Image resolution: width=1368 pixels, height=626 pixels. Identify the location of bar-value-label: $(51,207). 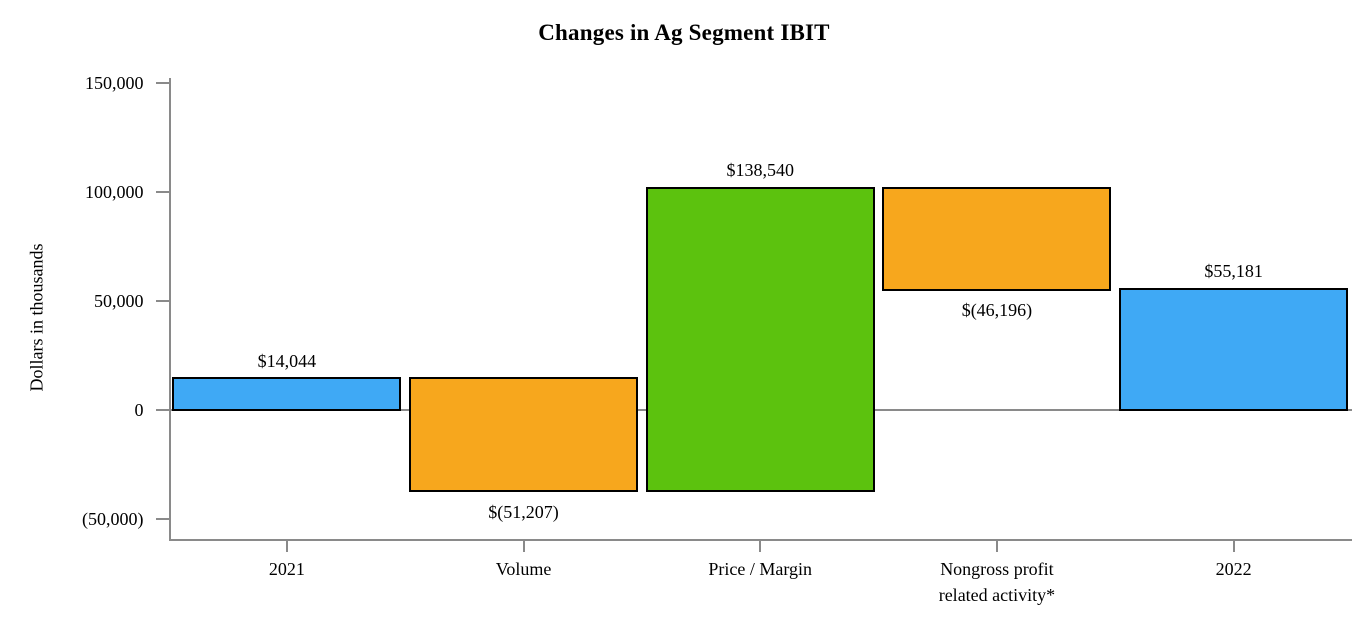
(523, 511).